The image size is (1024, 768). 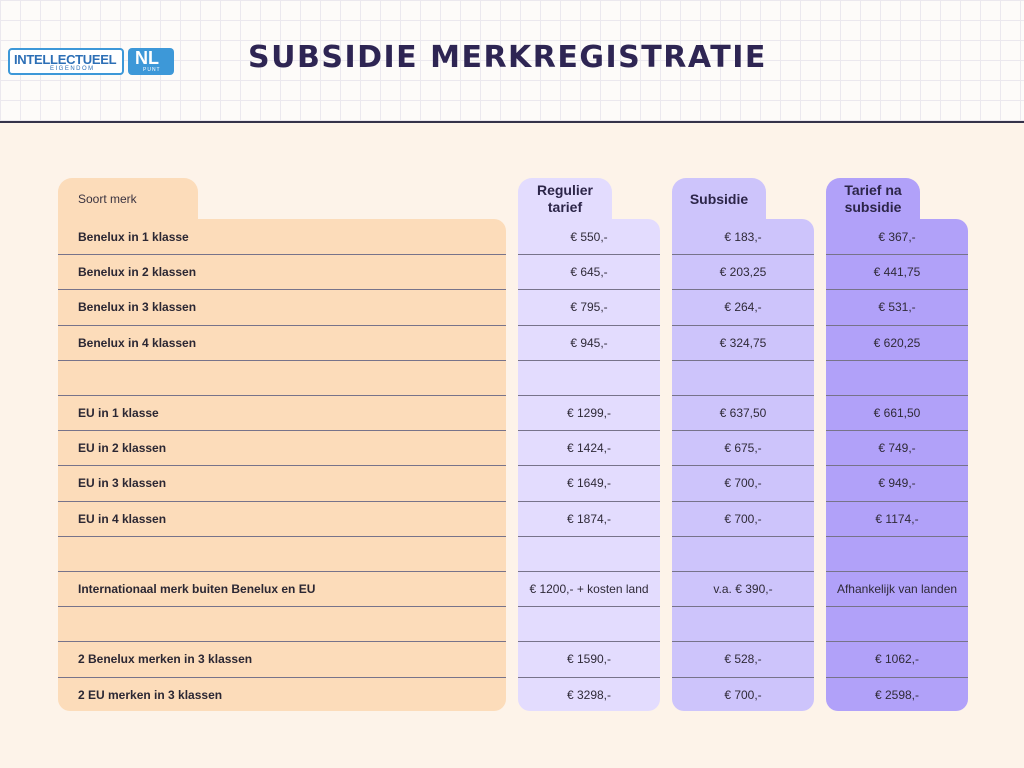 I want to click on regulier-tarief-cell: € 1200,- + kosten land, so click(x=589, y=588).